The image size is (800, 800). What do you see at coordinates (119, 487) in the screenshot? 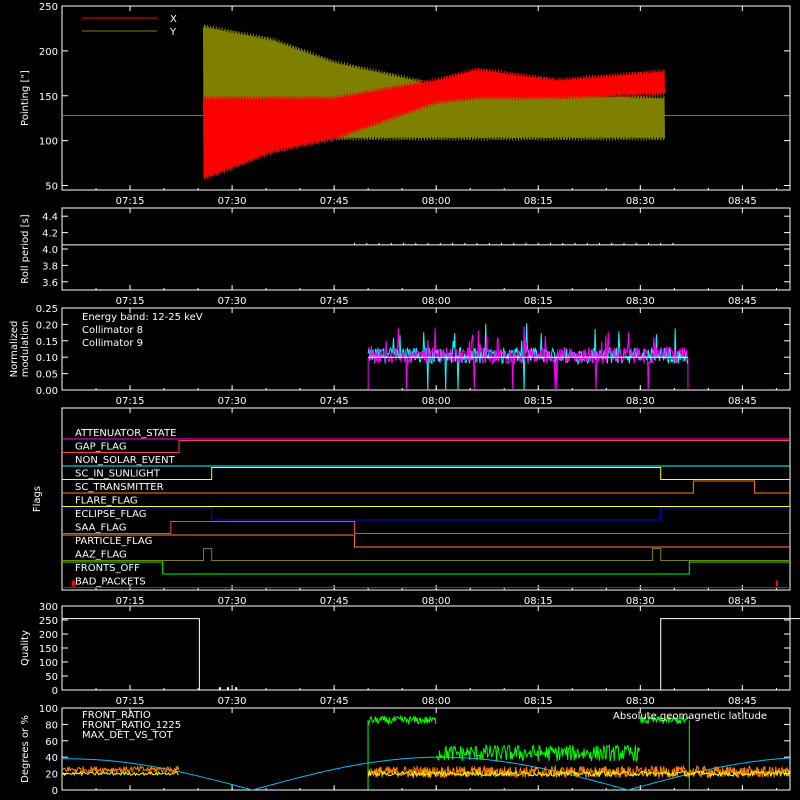
I see `flag-label-sc-transmitter: SC_TRANSMITTER` at bounding box center [119, 487].